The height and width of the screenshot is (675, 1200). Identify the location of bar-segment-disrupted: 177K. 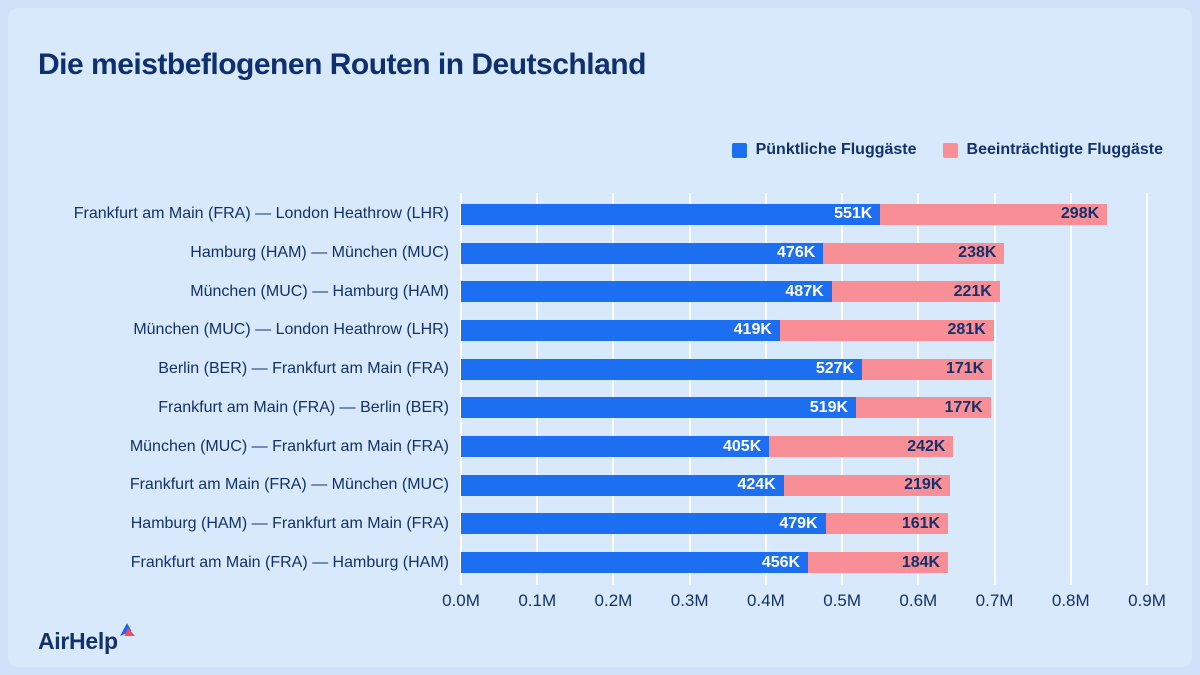
(923, 408).